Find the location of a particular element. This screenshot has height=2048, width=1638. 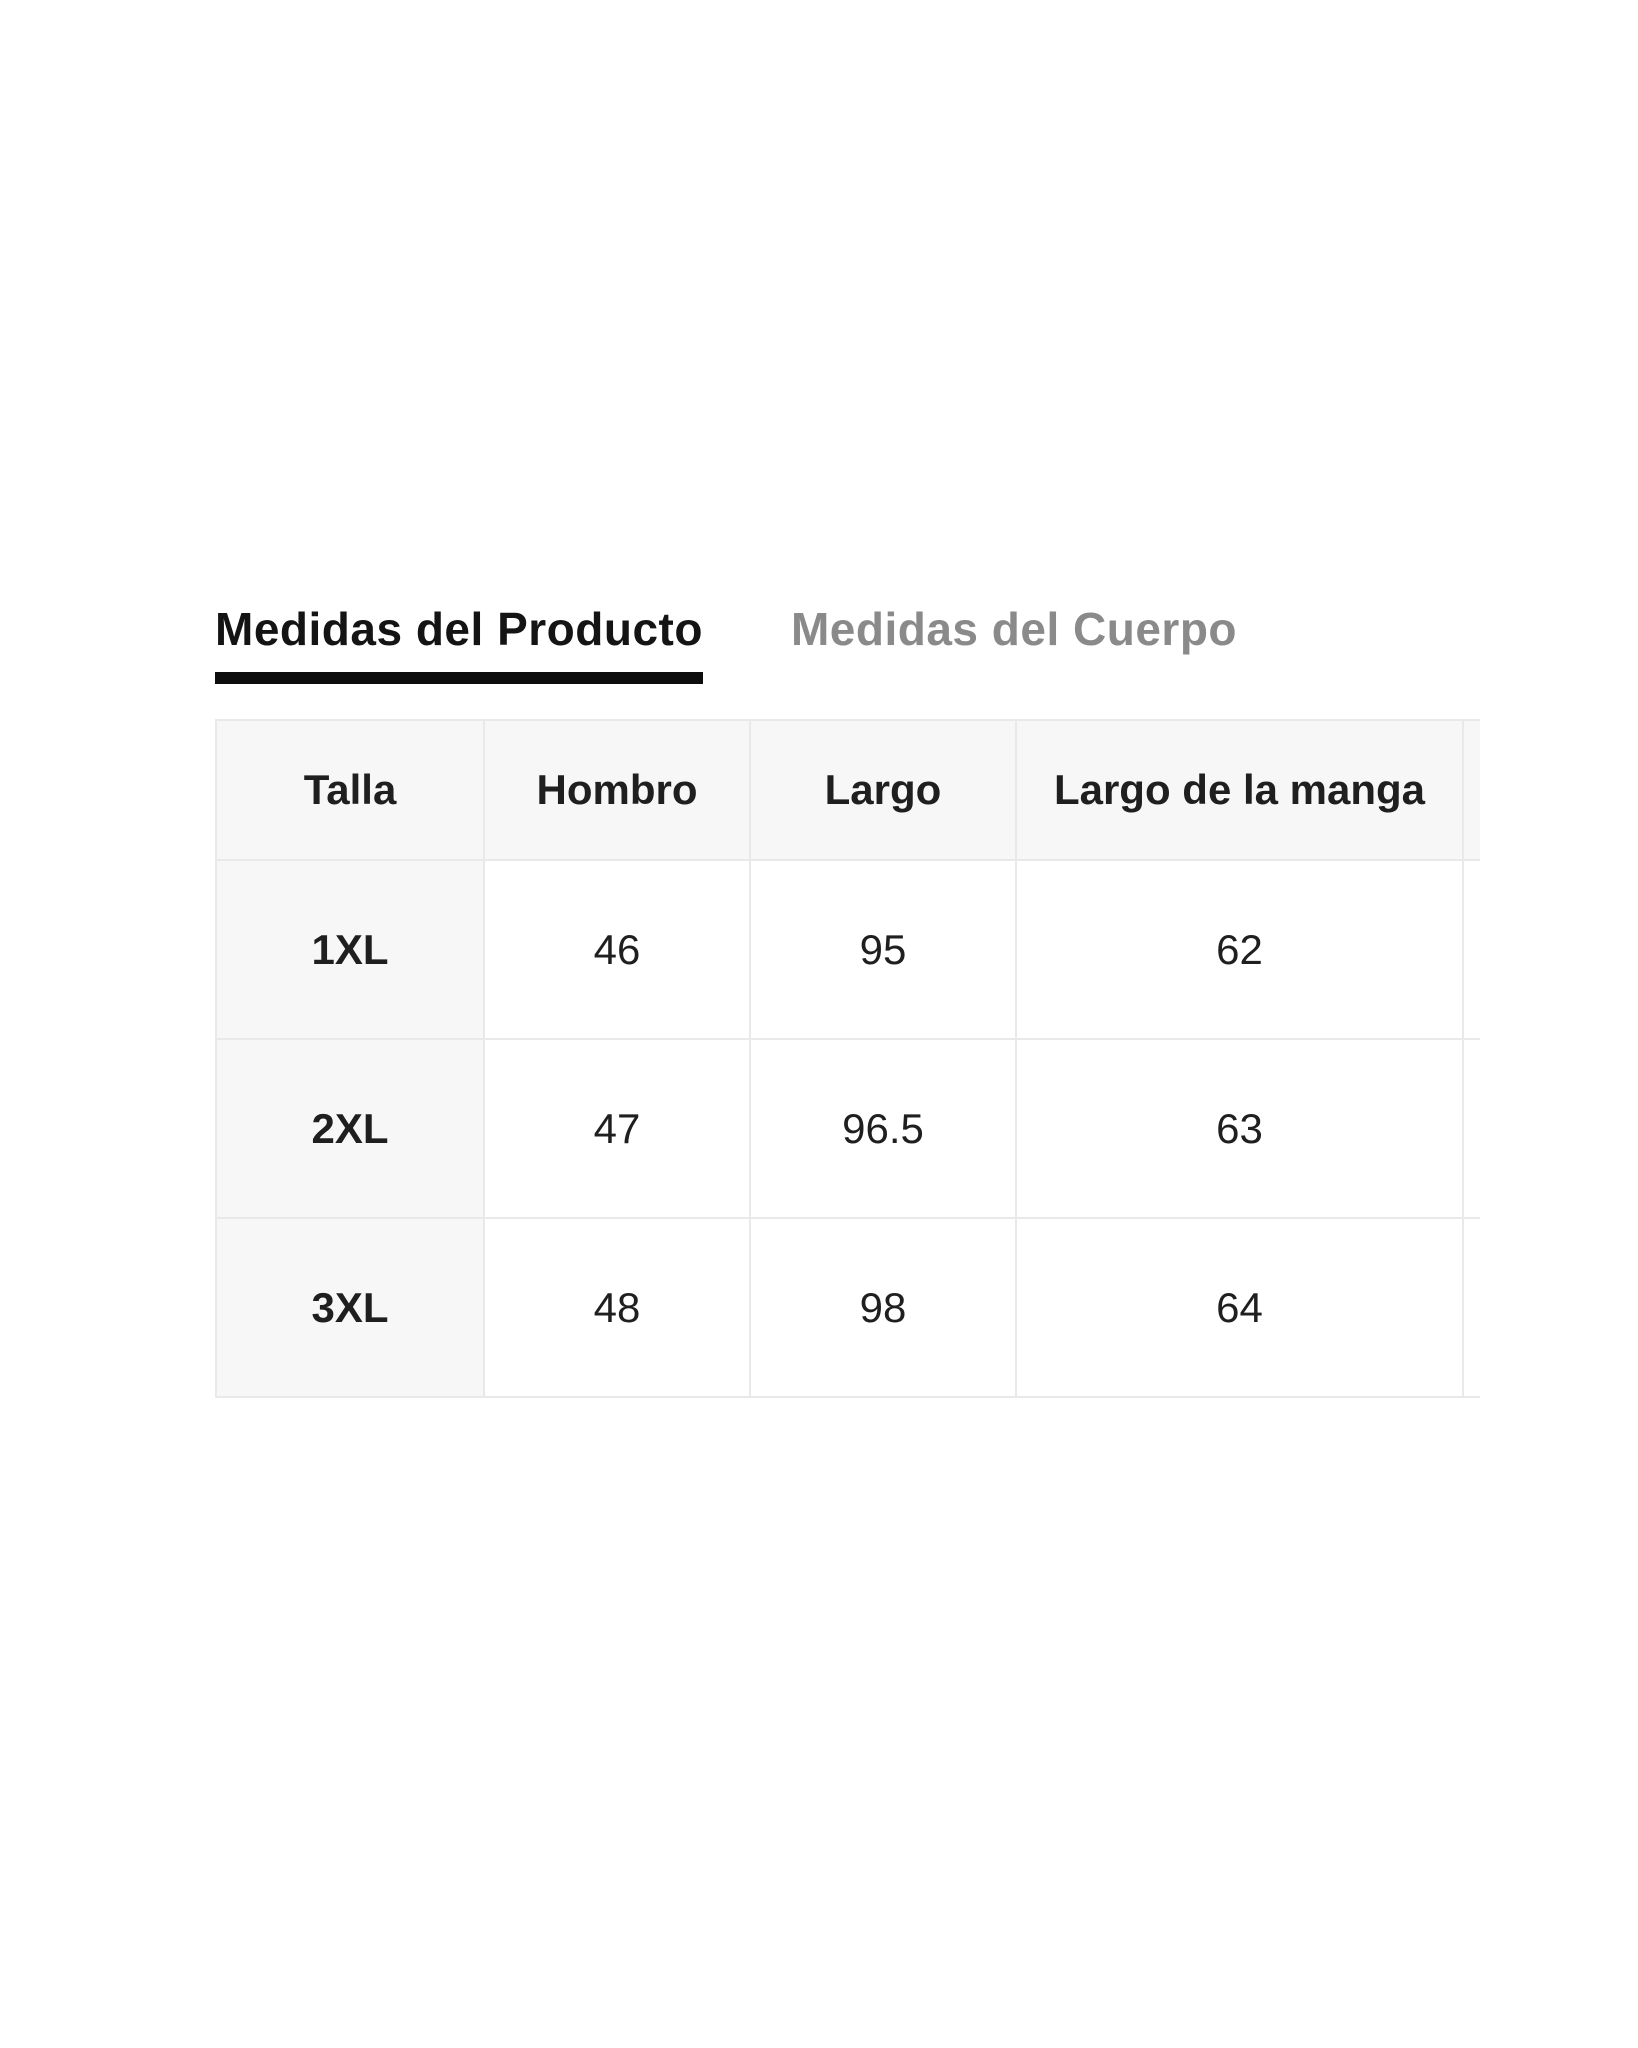

col-header-largo-de-la-manga: Largo de la manga is located at coordinates (1239, 790).